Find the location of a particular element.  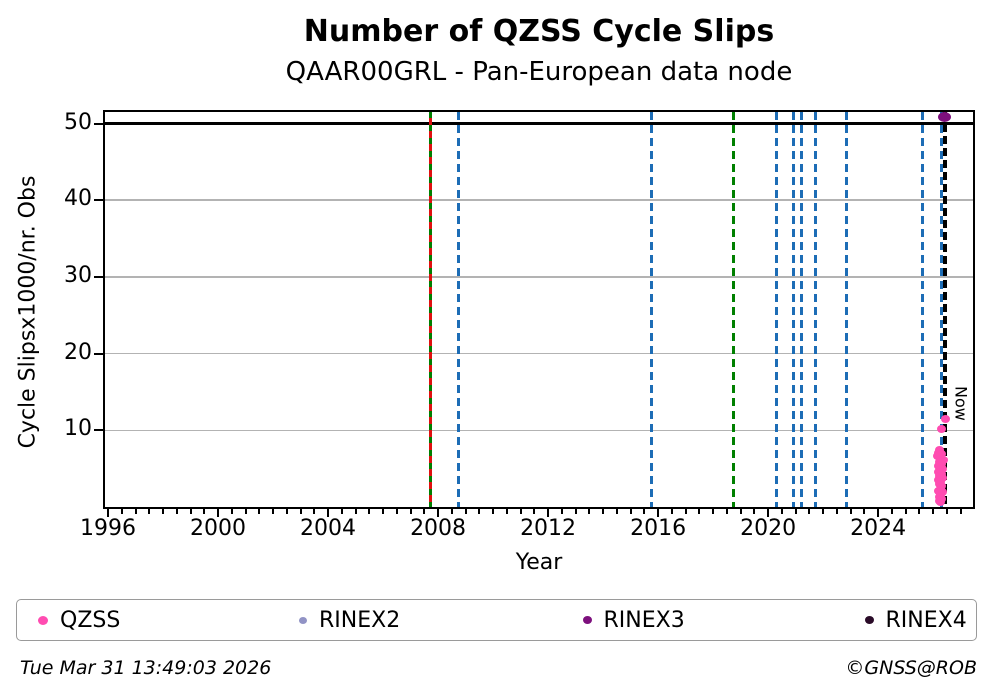

gridline-y10 is located at coordinates (539, 430).